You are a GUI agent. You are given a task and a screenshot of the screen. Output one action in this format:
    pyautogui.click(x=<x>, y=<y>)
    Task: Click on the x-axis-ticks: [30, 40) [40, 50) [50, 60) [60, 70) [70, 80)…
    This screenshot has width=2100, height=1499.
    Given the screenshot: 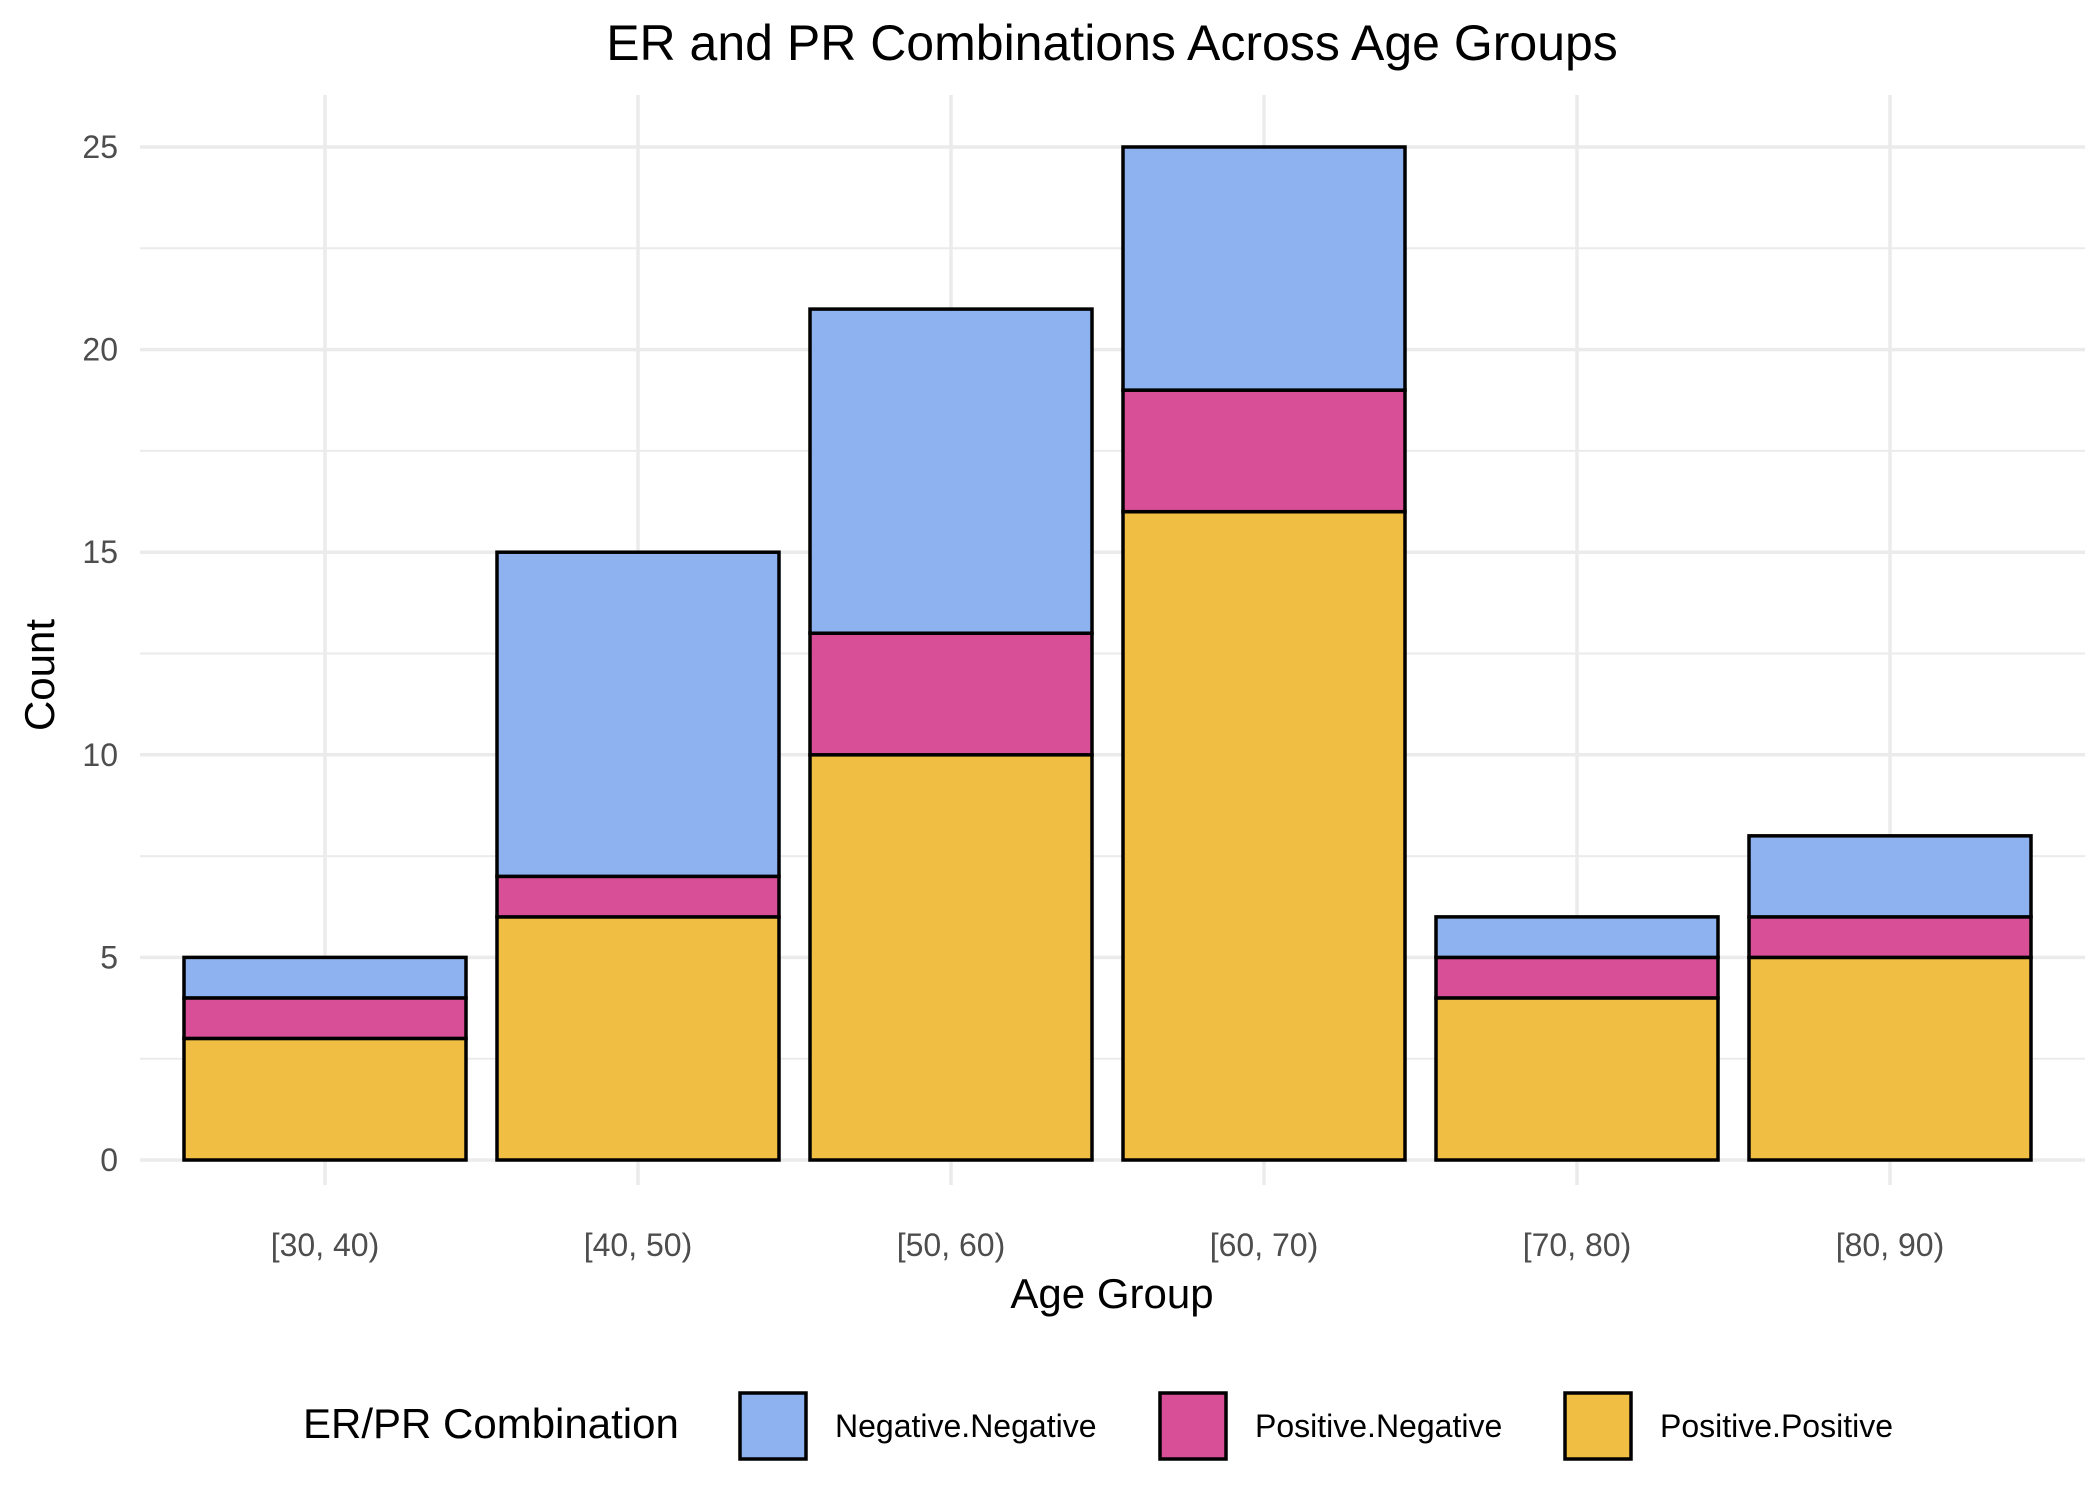 What is the action you would take?
    pyautogui.click(x=1108, y=1245)
    